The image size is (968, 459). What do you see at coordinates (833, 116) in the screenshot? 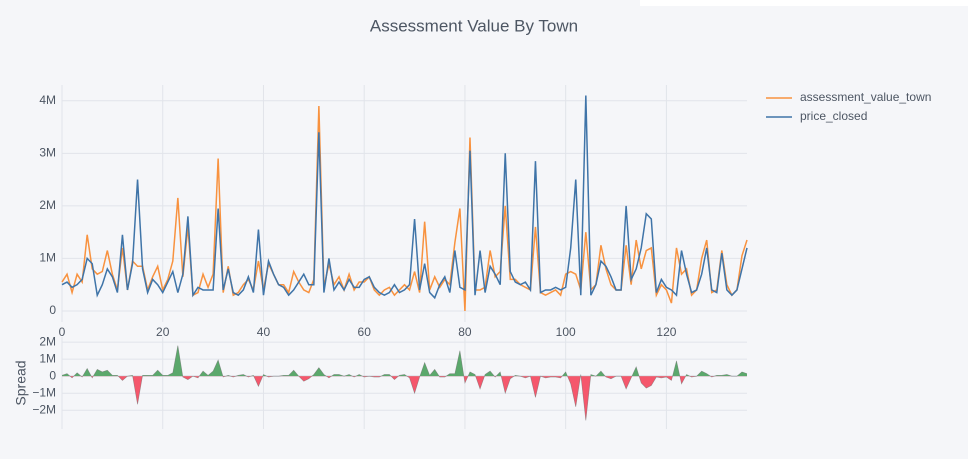
I see `legend-label: price_closed` at bounding box center [833, 116].